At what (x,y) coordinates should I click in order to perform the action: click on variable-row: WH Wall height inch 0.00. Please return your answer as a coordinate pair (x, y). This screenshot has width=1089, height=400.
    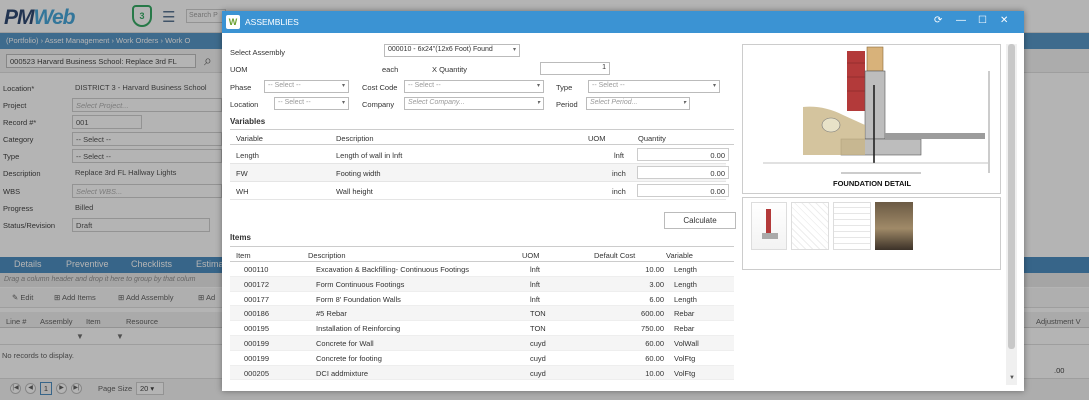
    Looking at the image, I should click on (479, 191).